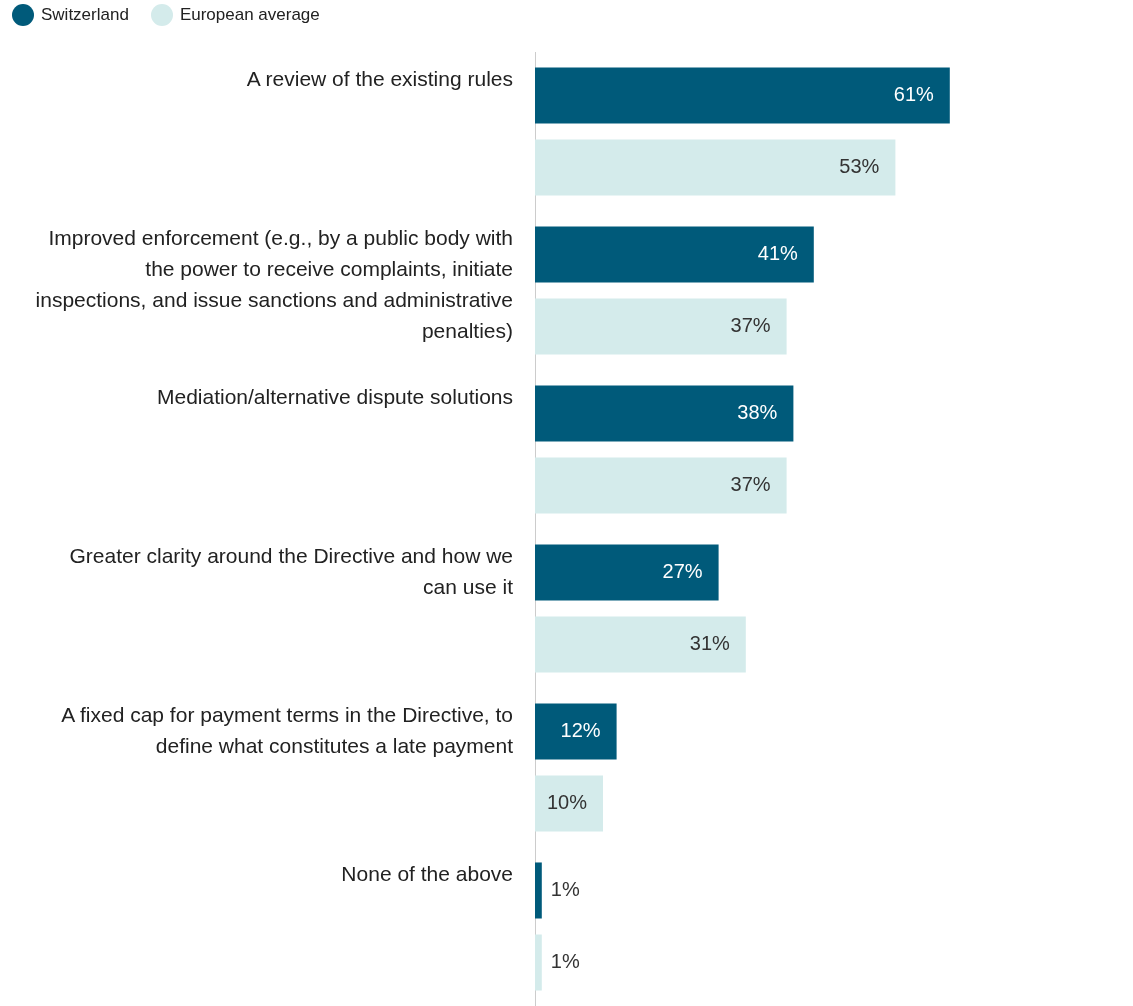 The width and height of the screenshot is (1133, 1006). What do you see at coordinates (334, 396) in the screenshot?
I see `y-tick-label: Mediation/alternative dispute solutions` at bounding box center [334, 396].